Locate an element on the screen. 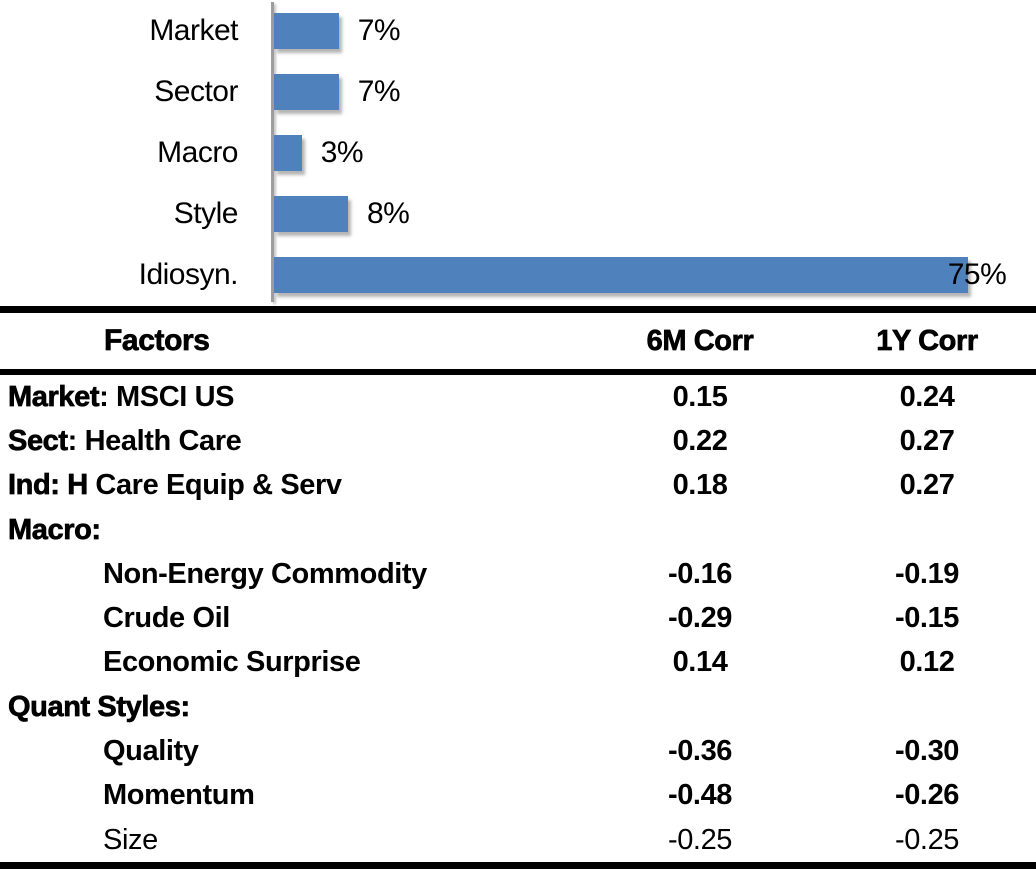  corr-6m-cell: 0.15 is located at coordinates (700, 396).